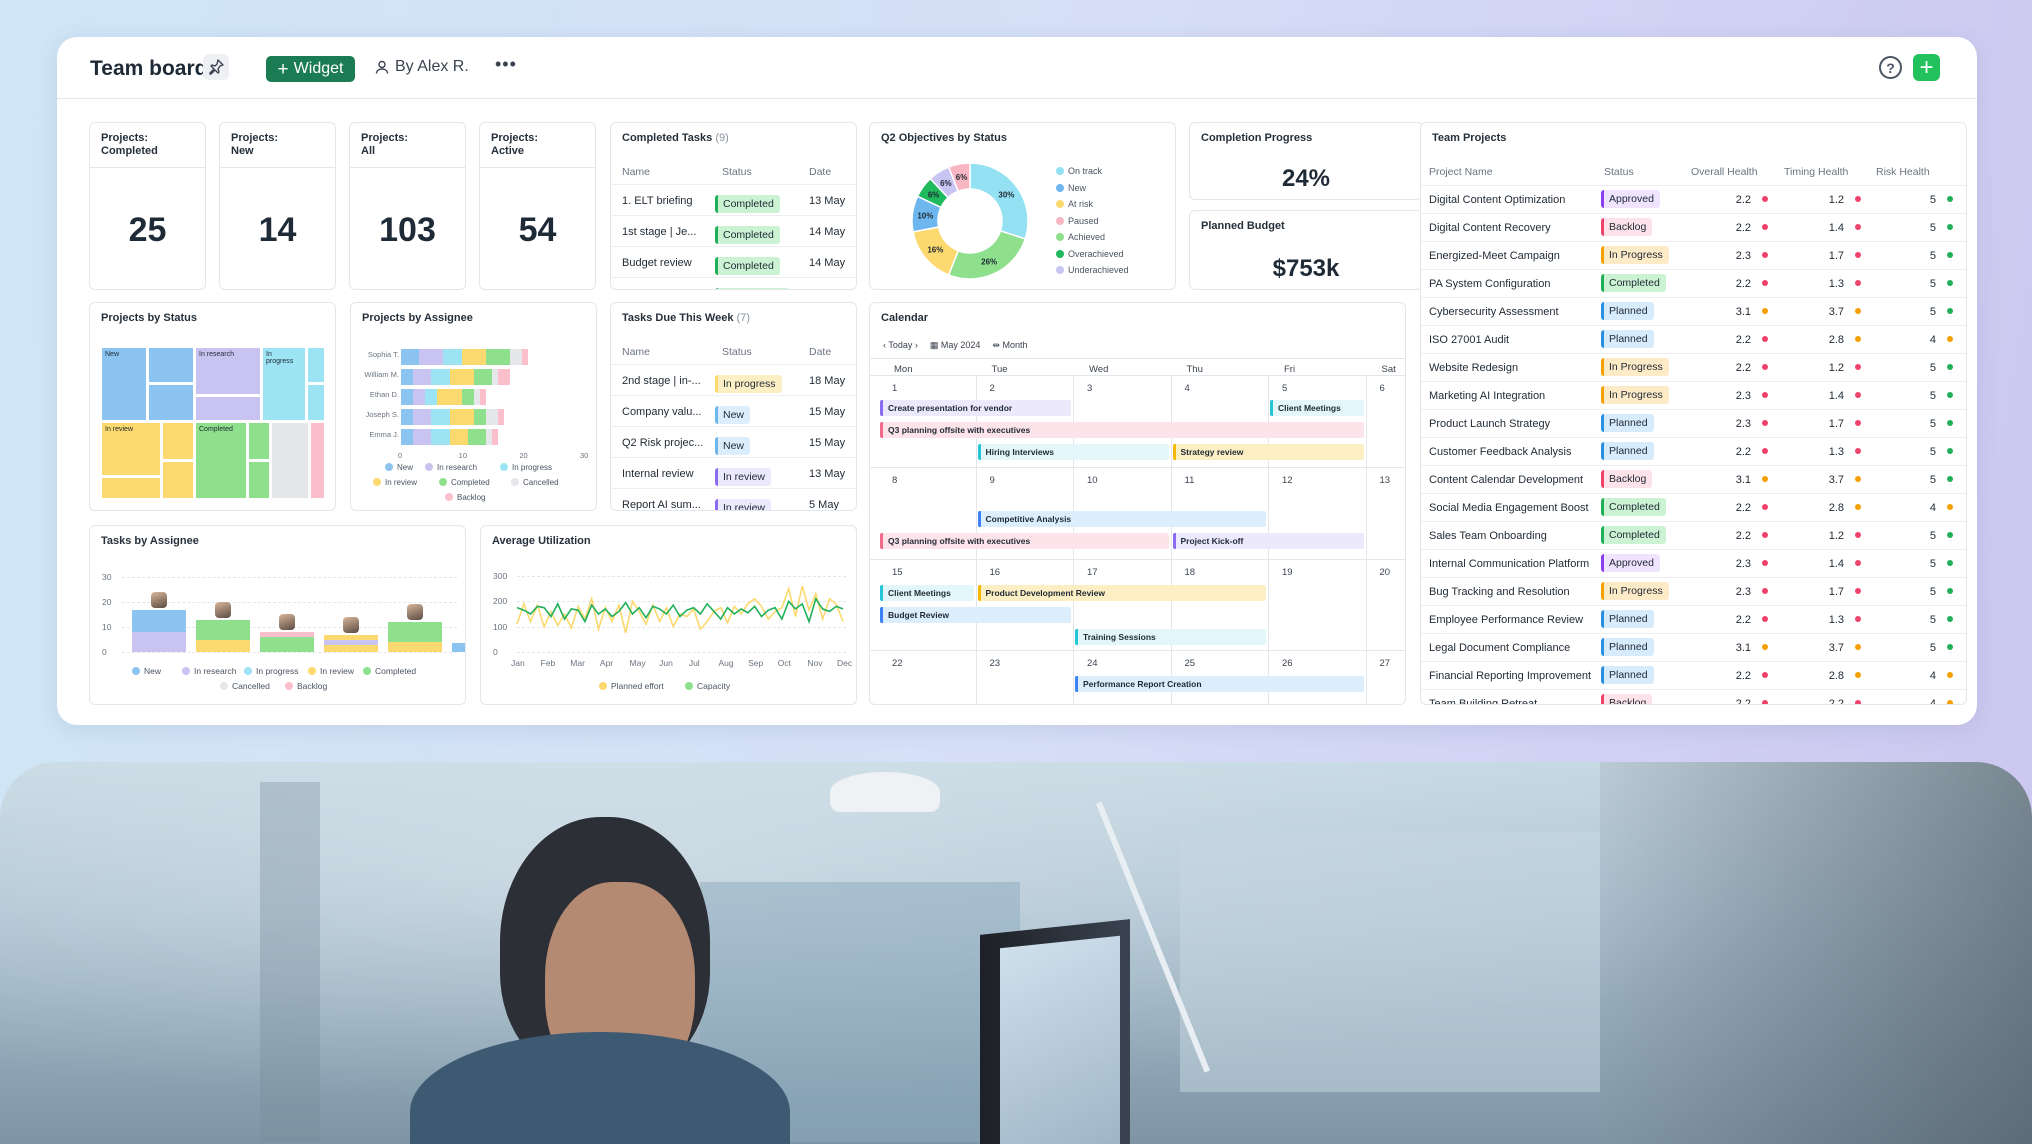 The width and height of the screenshot is (2032, 1144). Describe the element at coordinates (1122, 430) in the screenshot. I see `calendar-event: Q3 planning offsite with executives` at that location.